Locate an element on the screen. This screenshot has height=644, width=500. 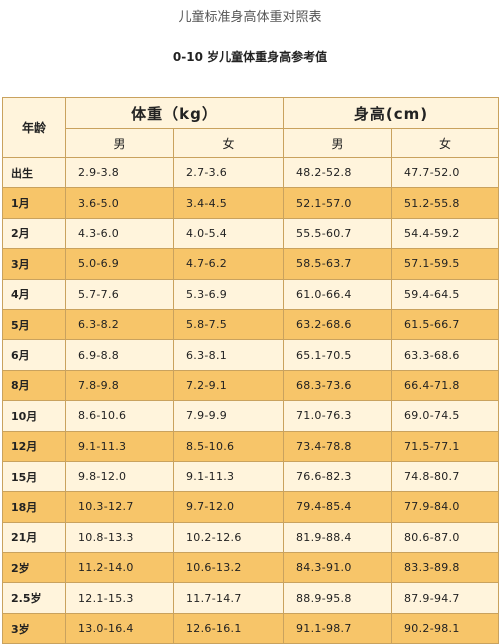
table-row: 21月 10.8-13.3 10.2-12.6 81.9-88.4 80.6-87.0 is located at coordinates (251, 537).